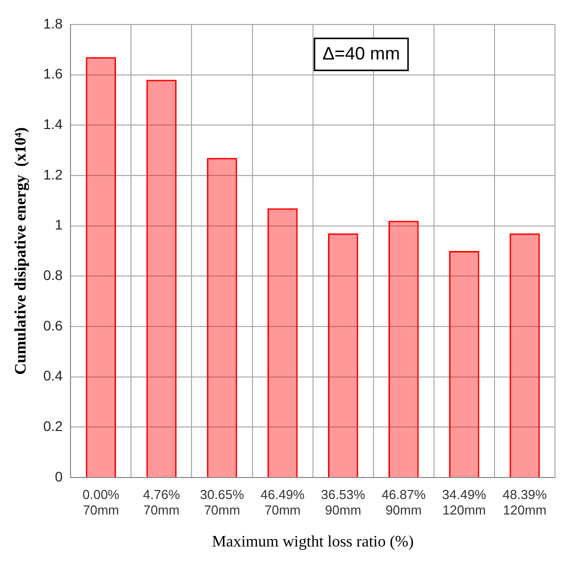 This screenshot has height=564, width=583. What do you see at coordinates (161, 502) in the screenshot?
I see `x-tick-label: 4.76% 70mm` at bounding box center [161, 502].